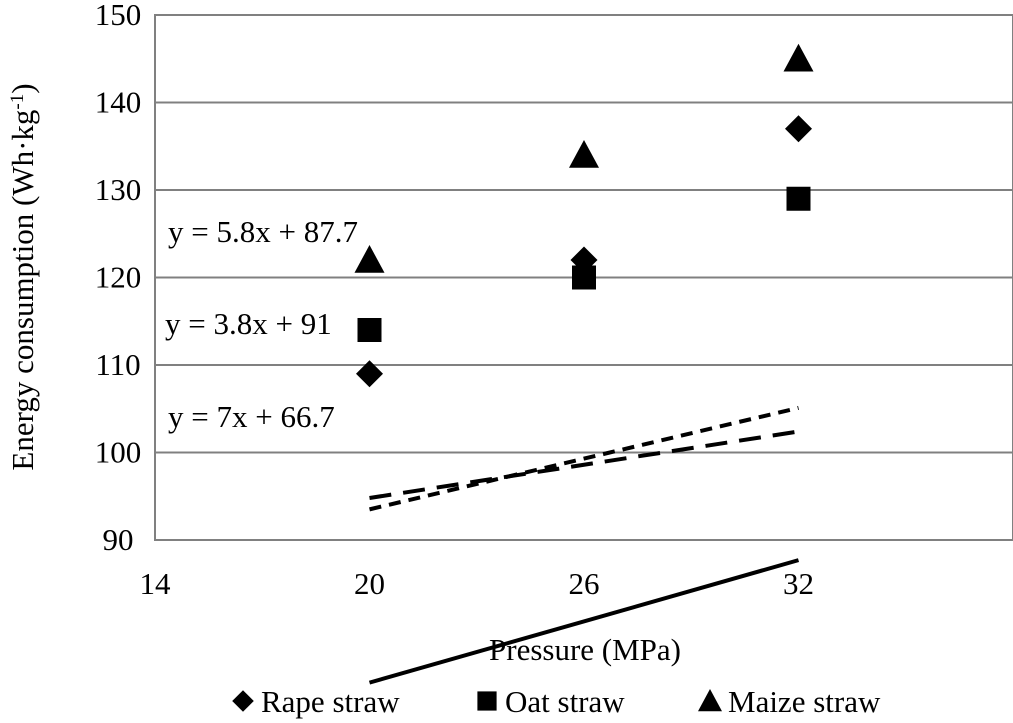  I want to click on legend-marker-maize-straw, so click(710, 700).